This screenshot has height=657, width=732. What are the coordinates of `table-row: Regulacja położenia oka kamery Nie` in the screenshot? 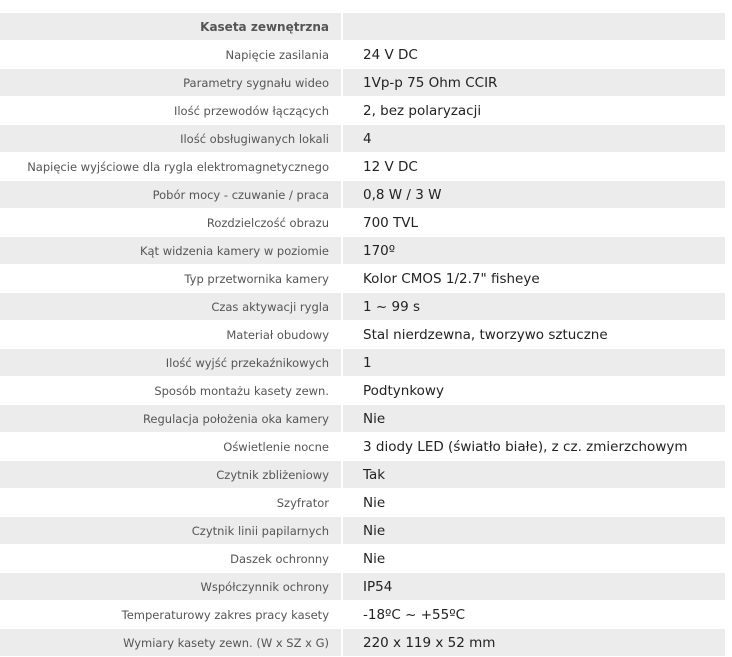 It's located at (362, 418).